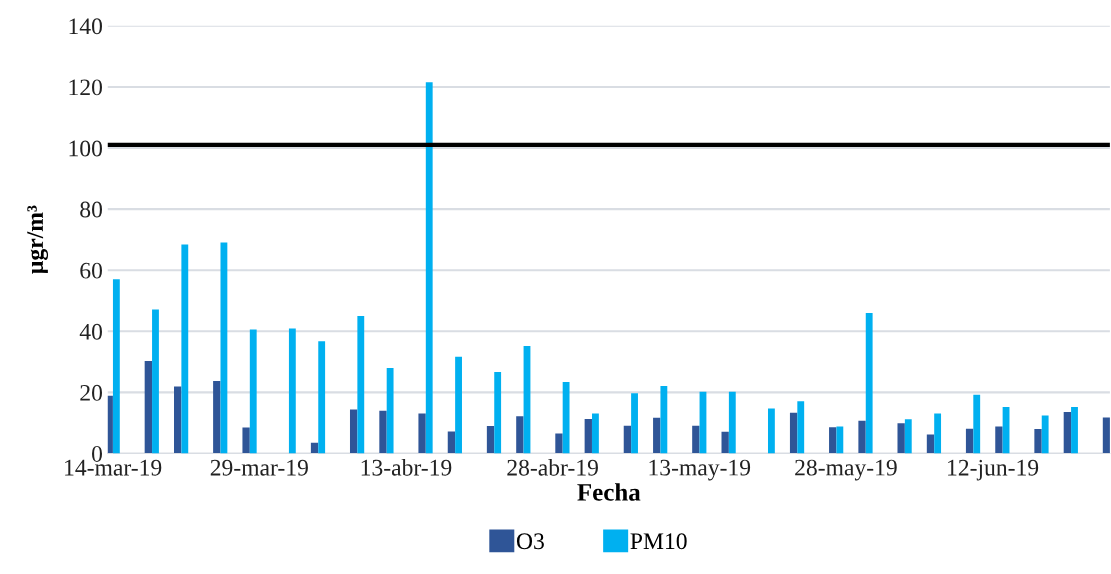  I want to click on x-tick-label: 28-abr-19, so click(552, 467).